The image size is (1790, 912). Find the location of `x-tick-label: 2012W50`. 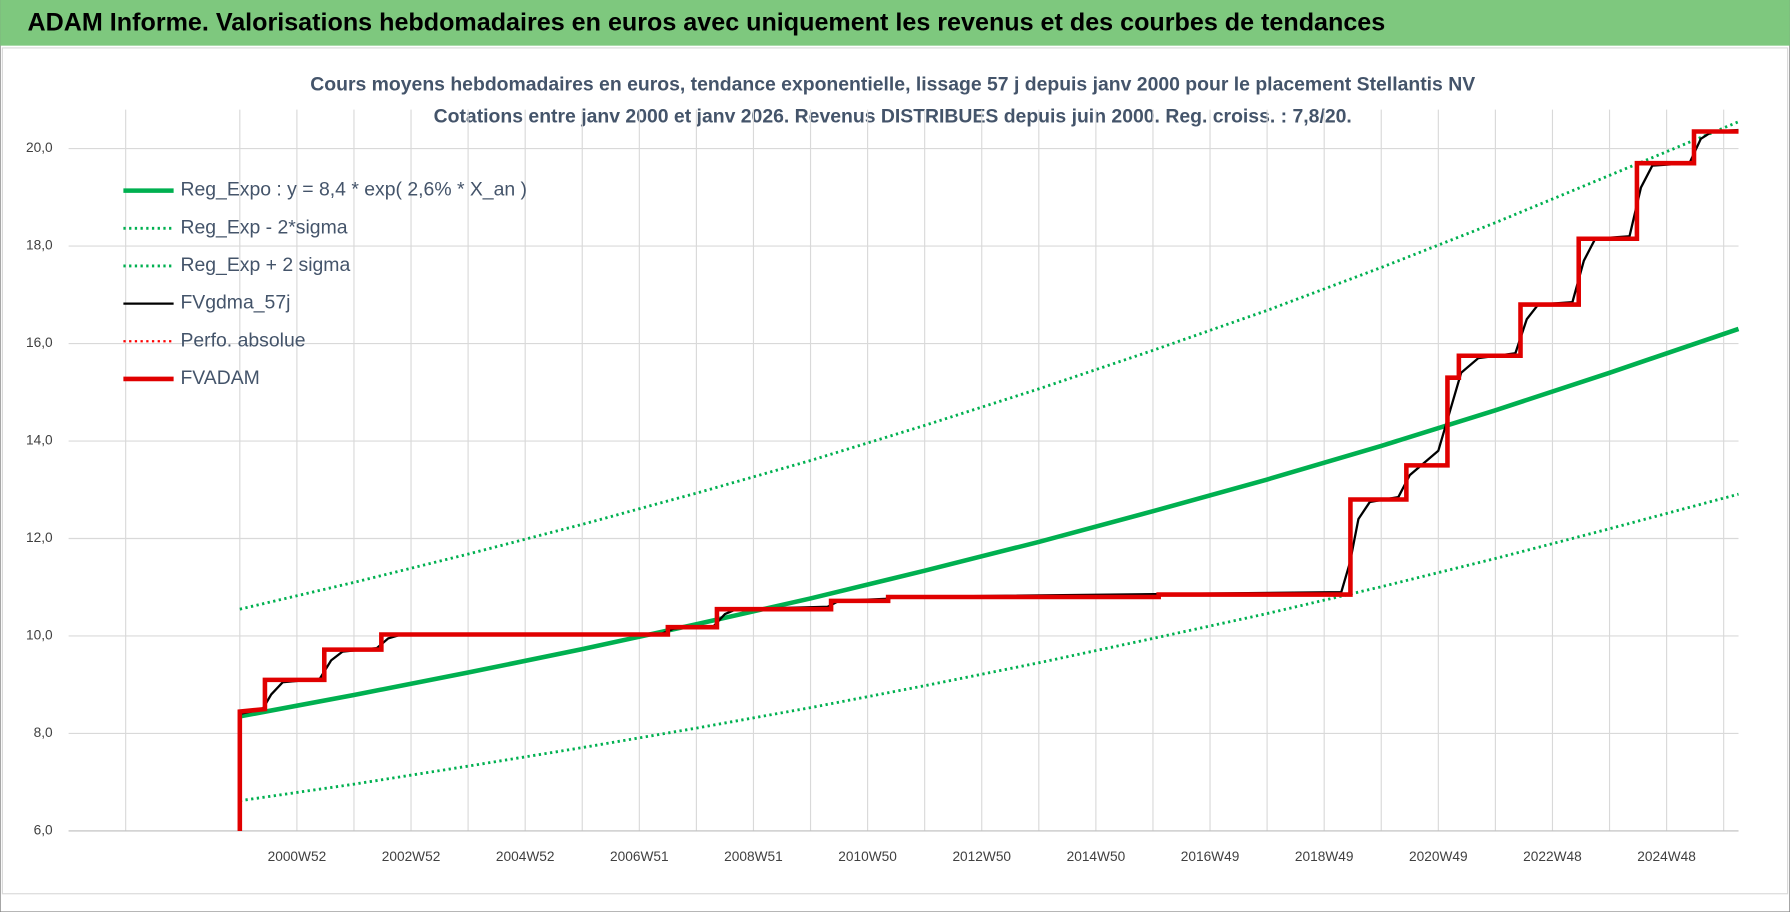

x-tick-label: 2012W50 is located at coordinates (981, 856).